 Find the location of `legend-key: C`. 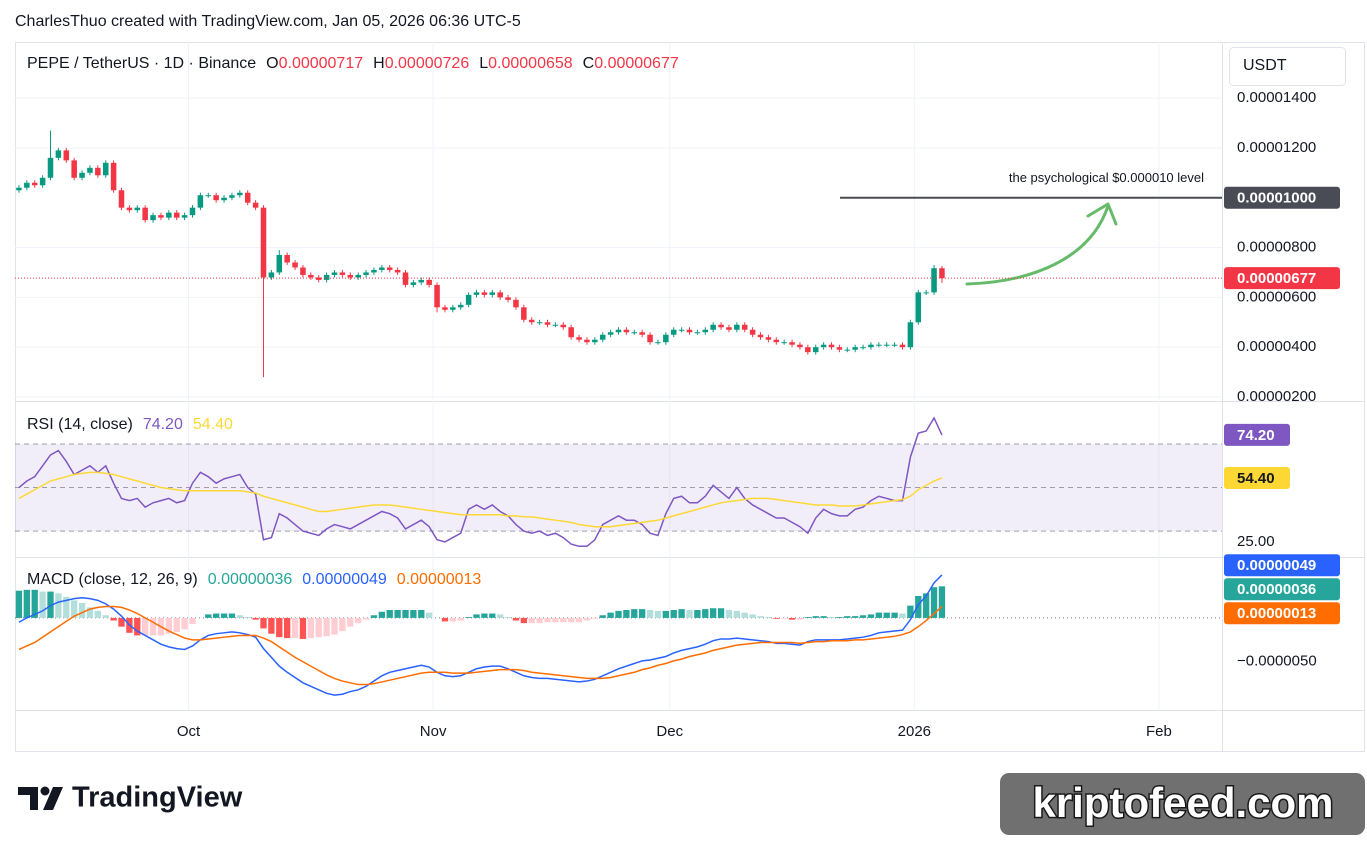

legend-key: C is located at coordinates (589, 63).